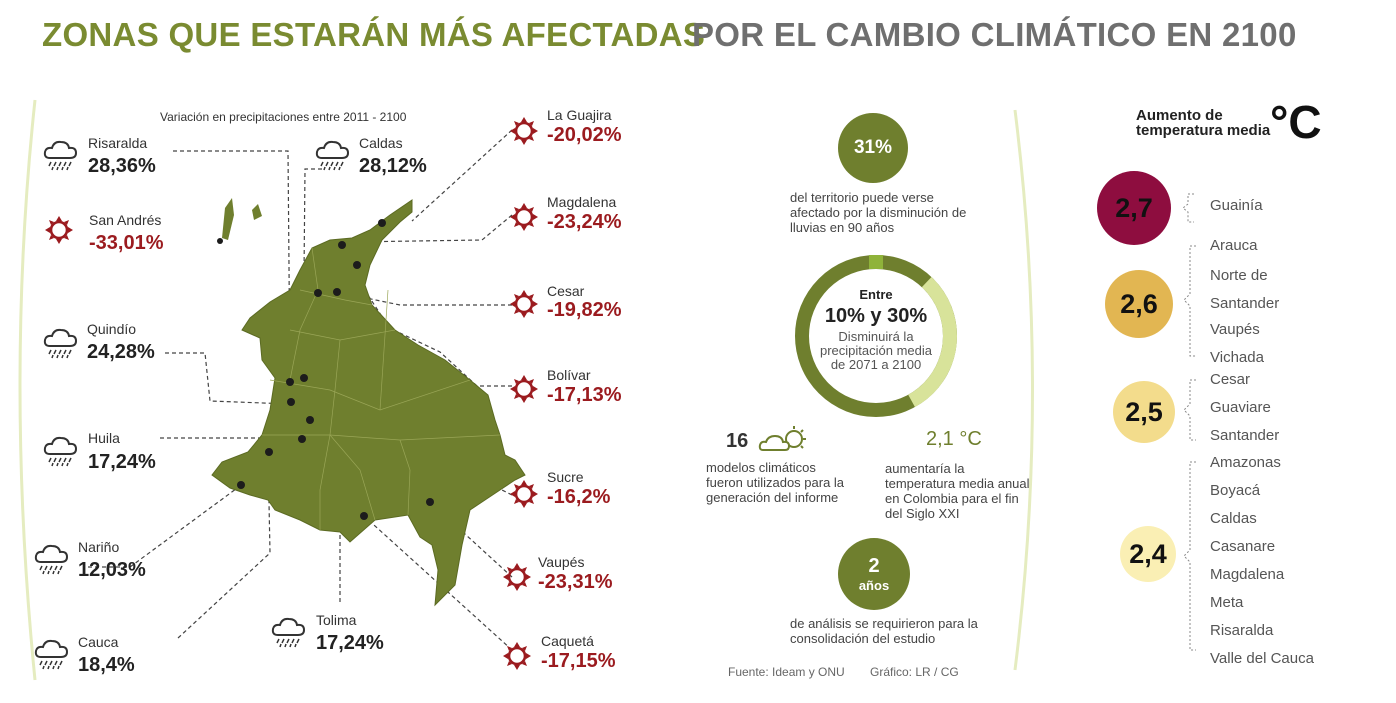  What do you see at coordinates (994, 34) in the screenshot?
I see `main-title-right: POR EL CAMBIO CLIMÁTICO EN 2100` at bounding box center [994, 34].